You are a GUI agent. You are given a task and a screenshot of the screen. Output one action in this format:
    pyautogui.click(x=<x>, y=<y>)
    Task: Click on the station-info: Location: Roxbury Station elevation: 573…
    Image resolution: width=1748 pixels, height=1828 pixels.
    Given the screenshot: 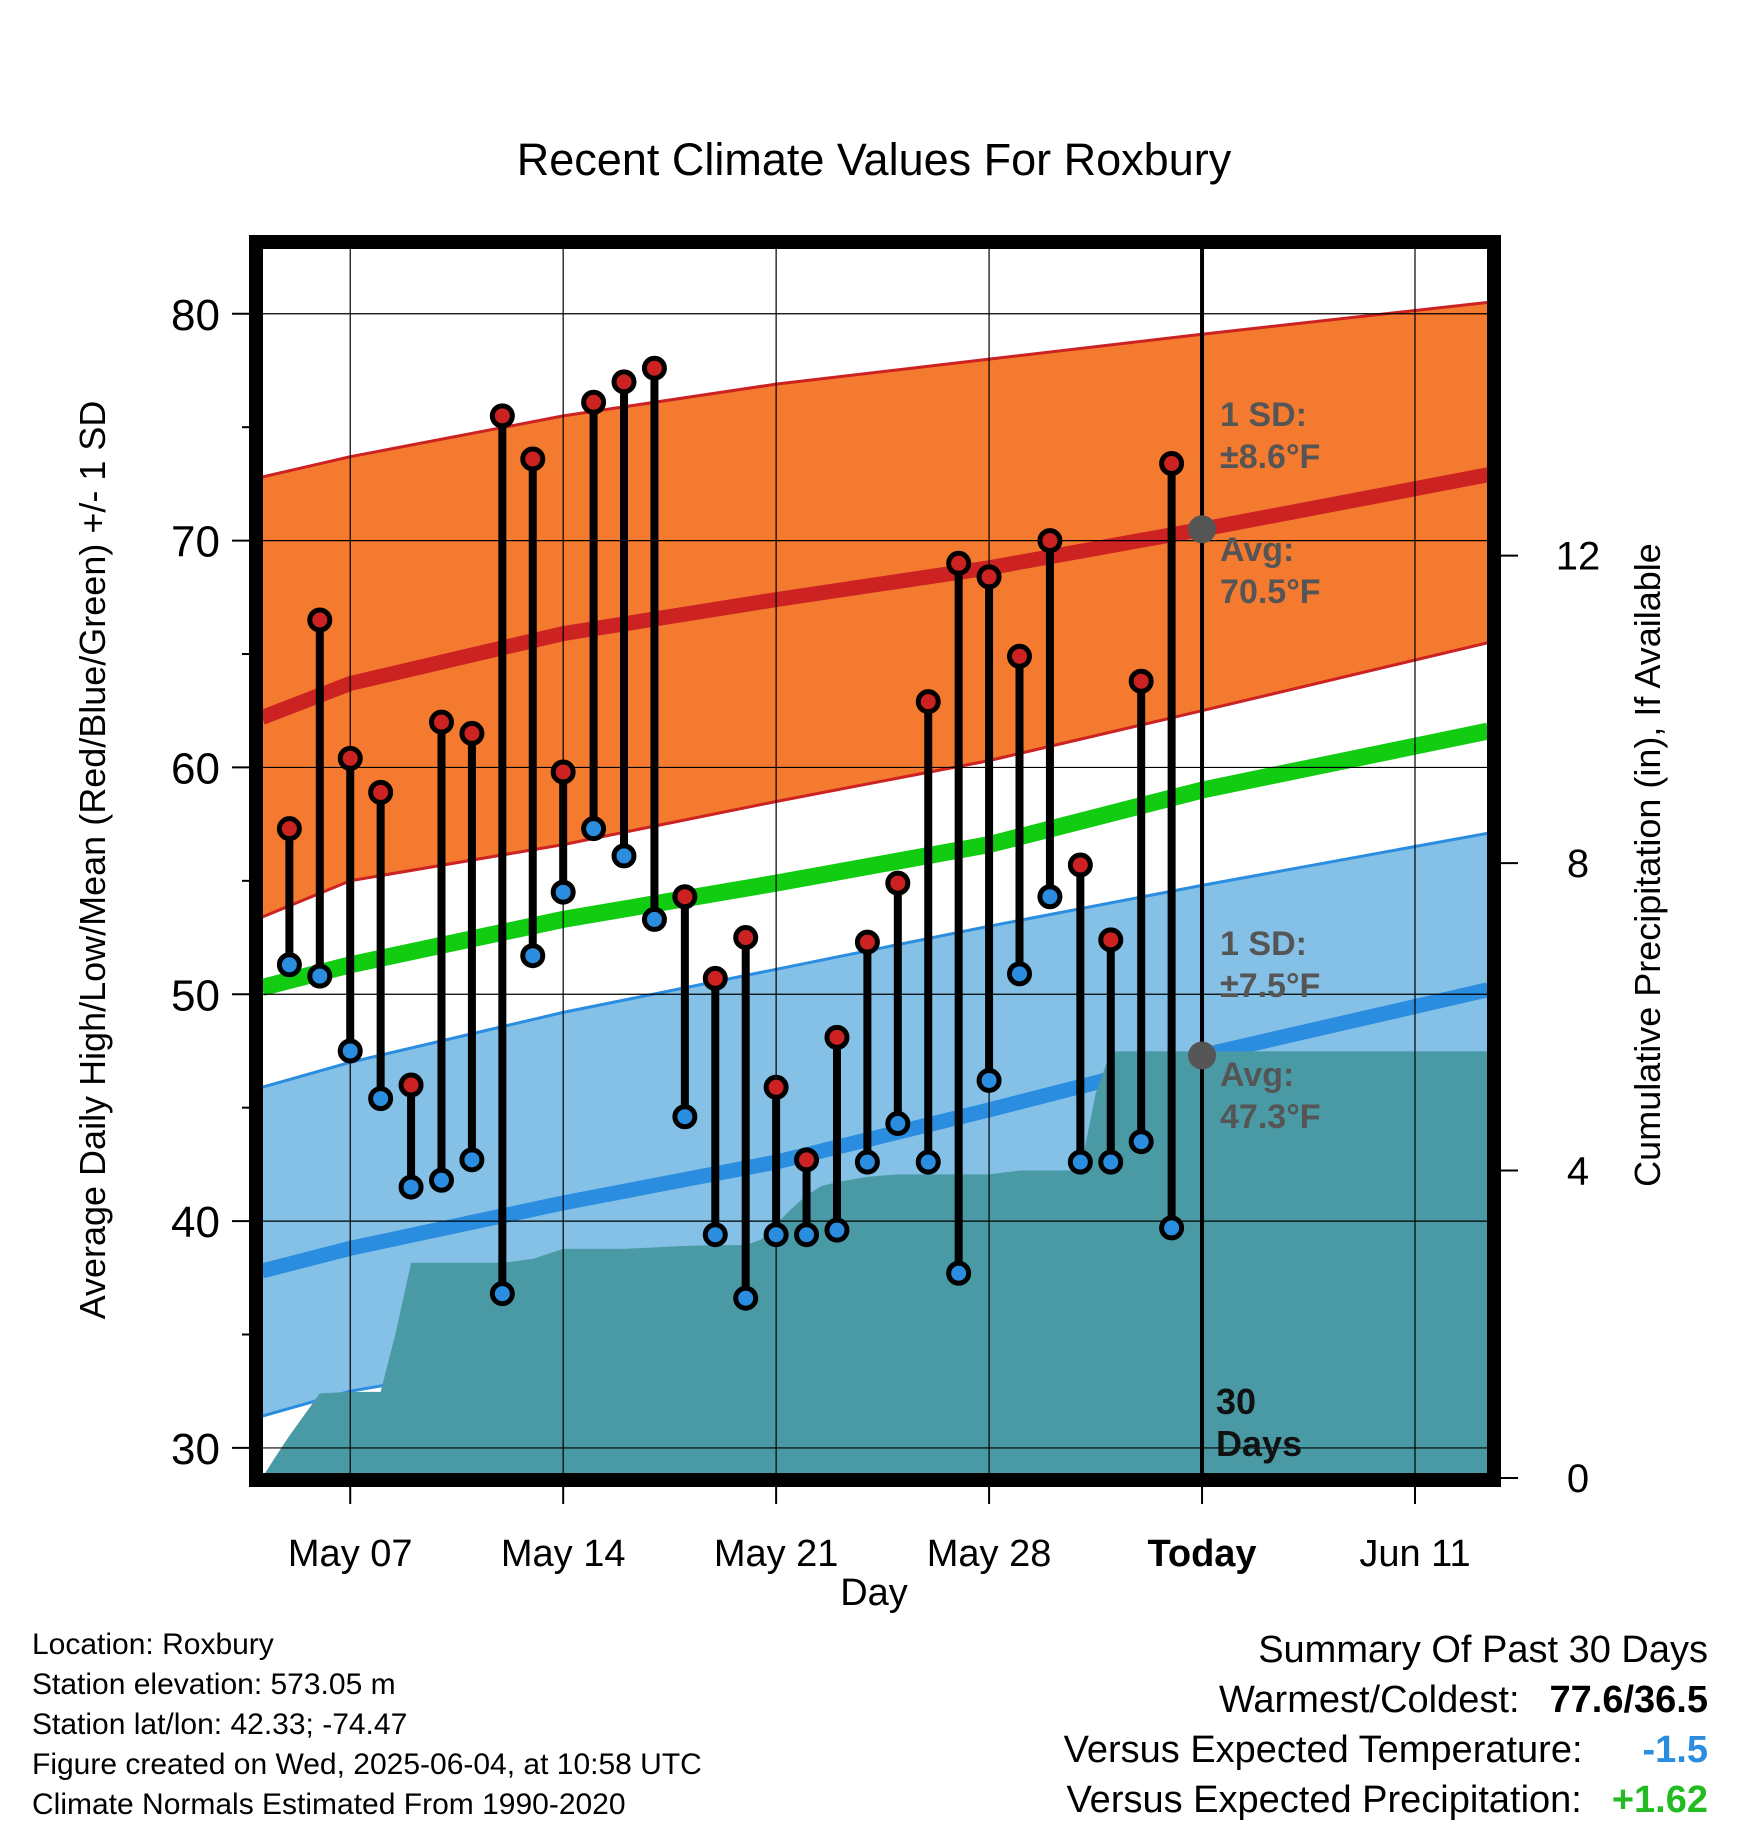 What is the action you would take?
    pyautogui.click(x=367, y=1725)
    